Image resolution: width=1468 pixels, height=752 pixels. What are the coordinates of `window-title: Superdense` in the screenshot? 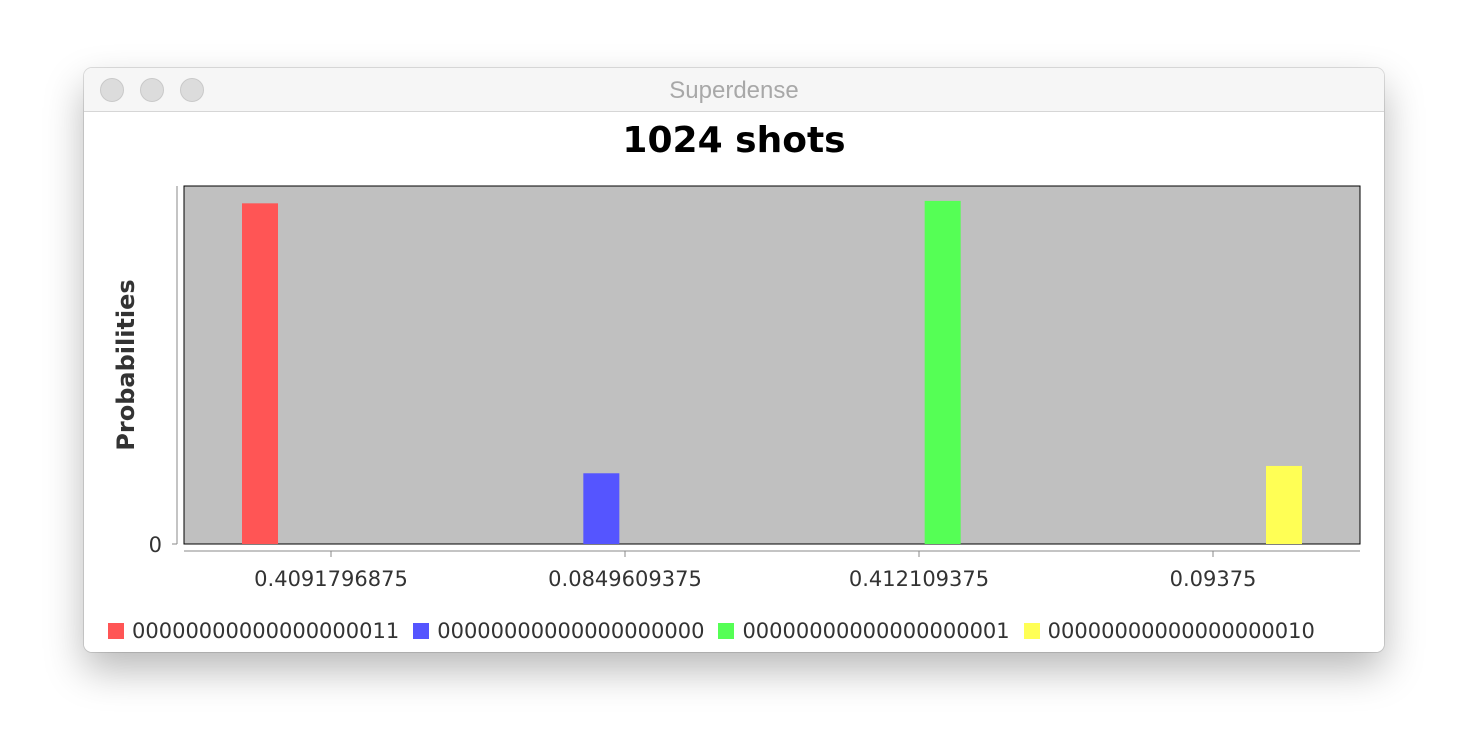 It's located at (734, 90).